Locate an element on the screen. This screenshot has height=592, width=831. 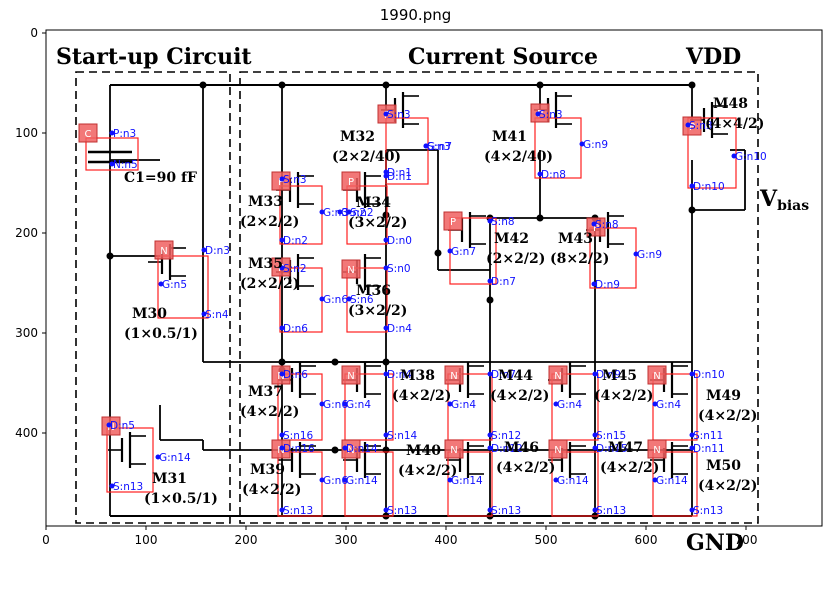
node-label: G:n3 is located at coordinates (335, 213).